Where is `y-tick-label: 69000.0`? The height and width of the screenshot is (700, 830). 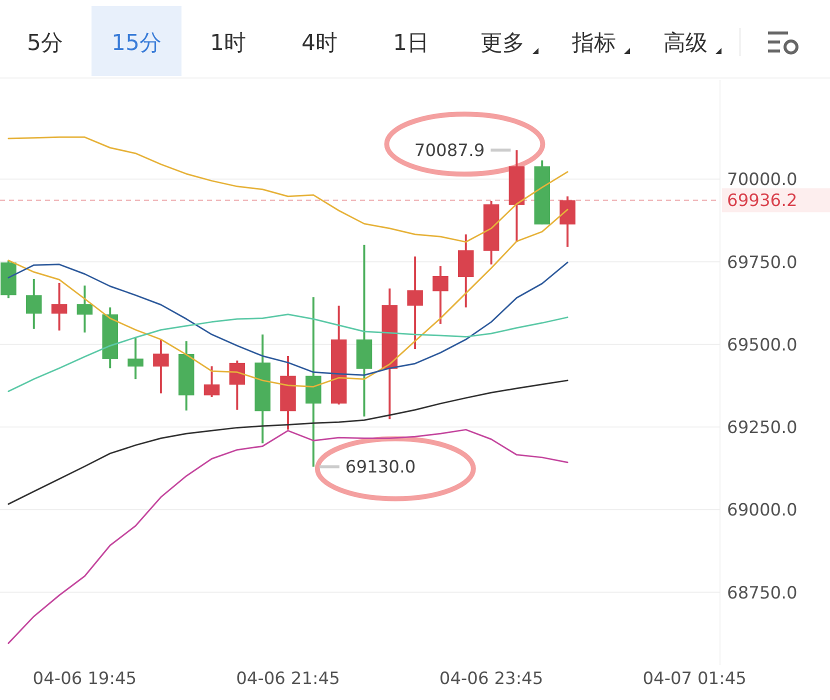
y-tick-label: 69000.0 is located at coordinates (762, 510).